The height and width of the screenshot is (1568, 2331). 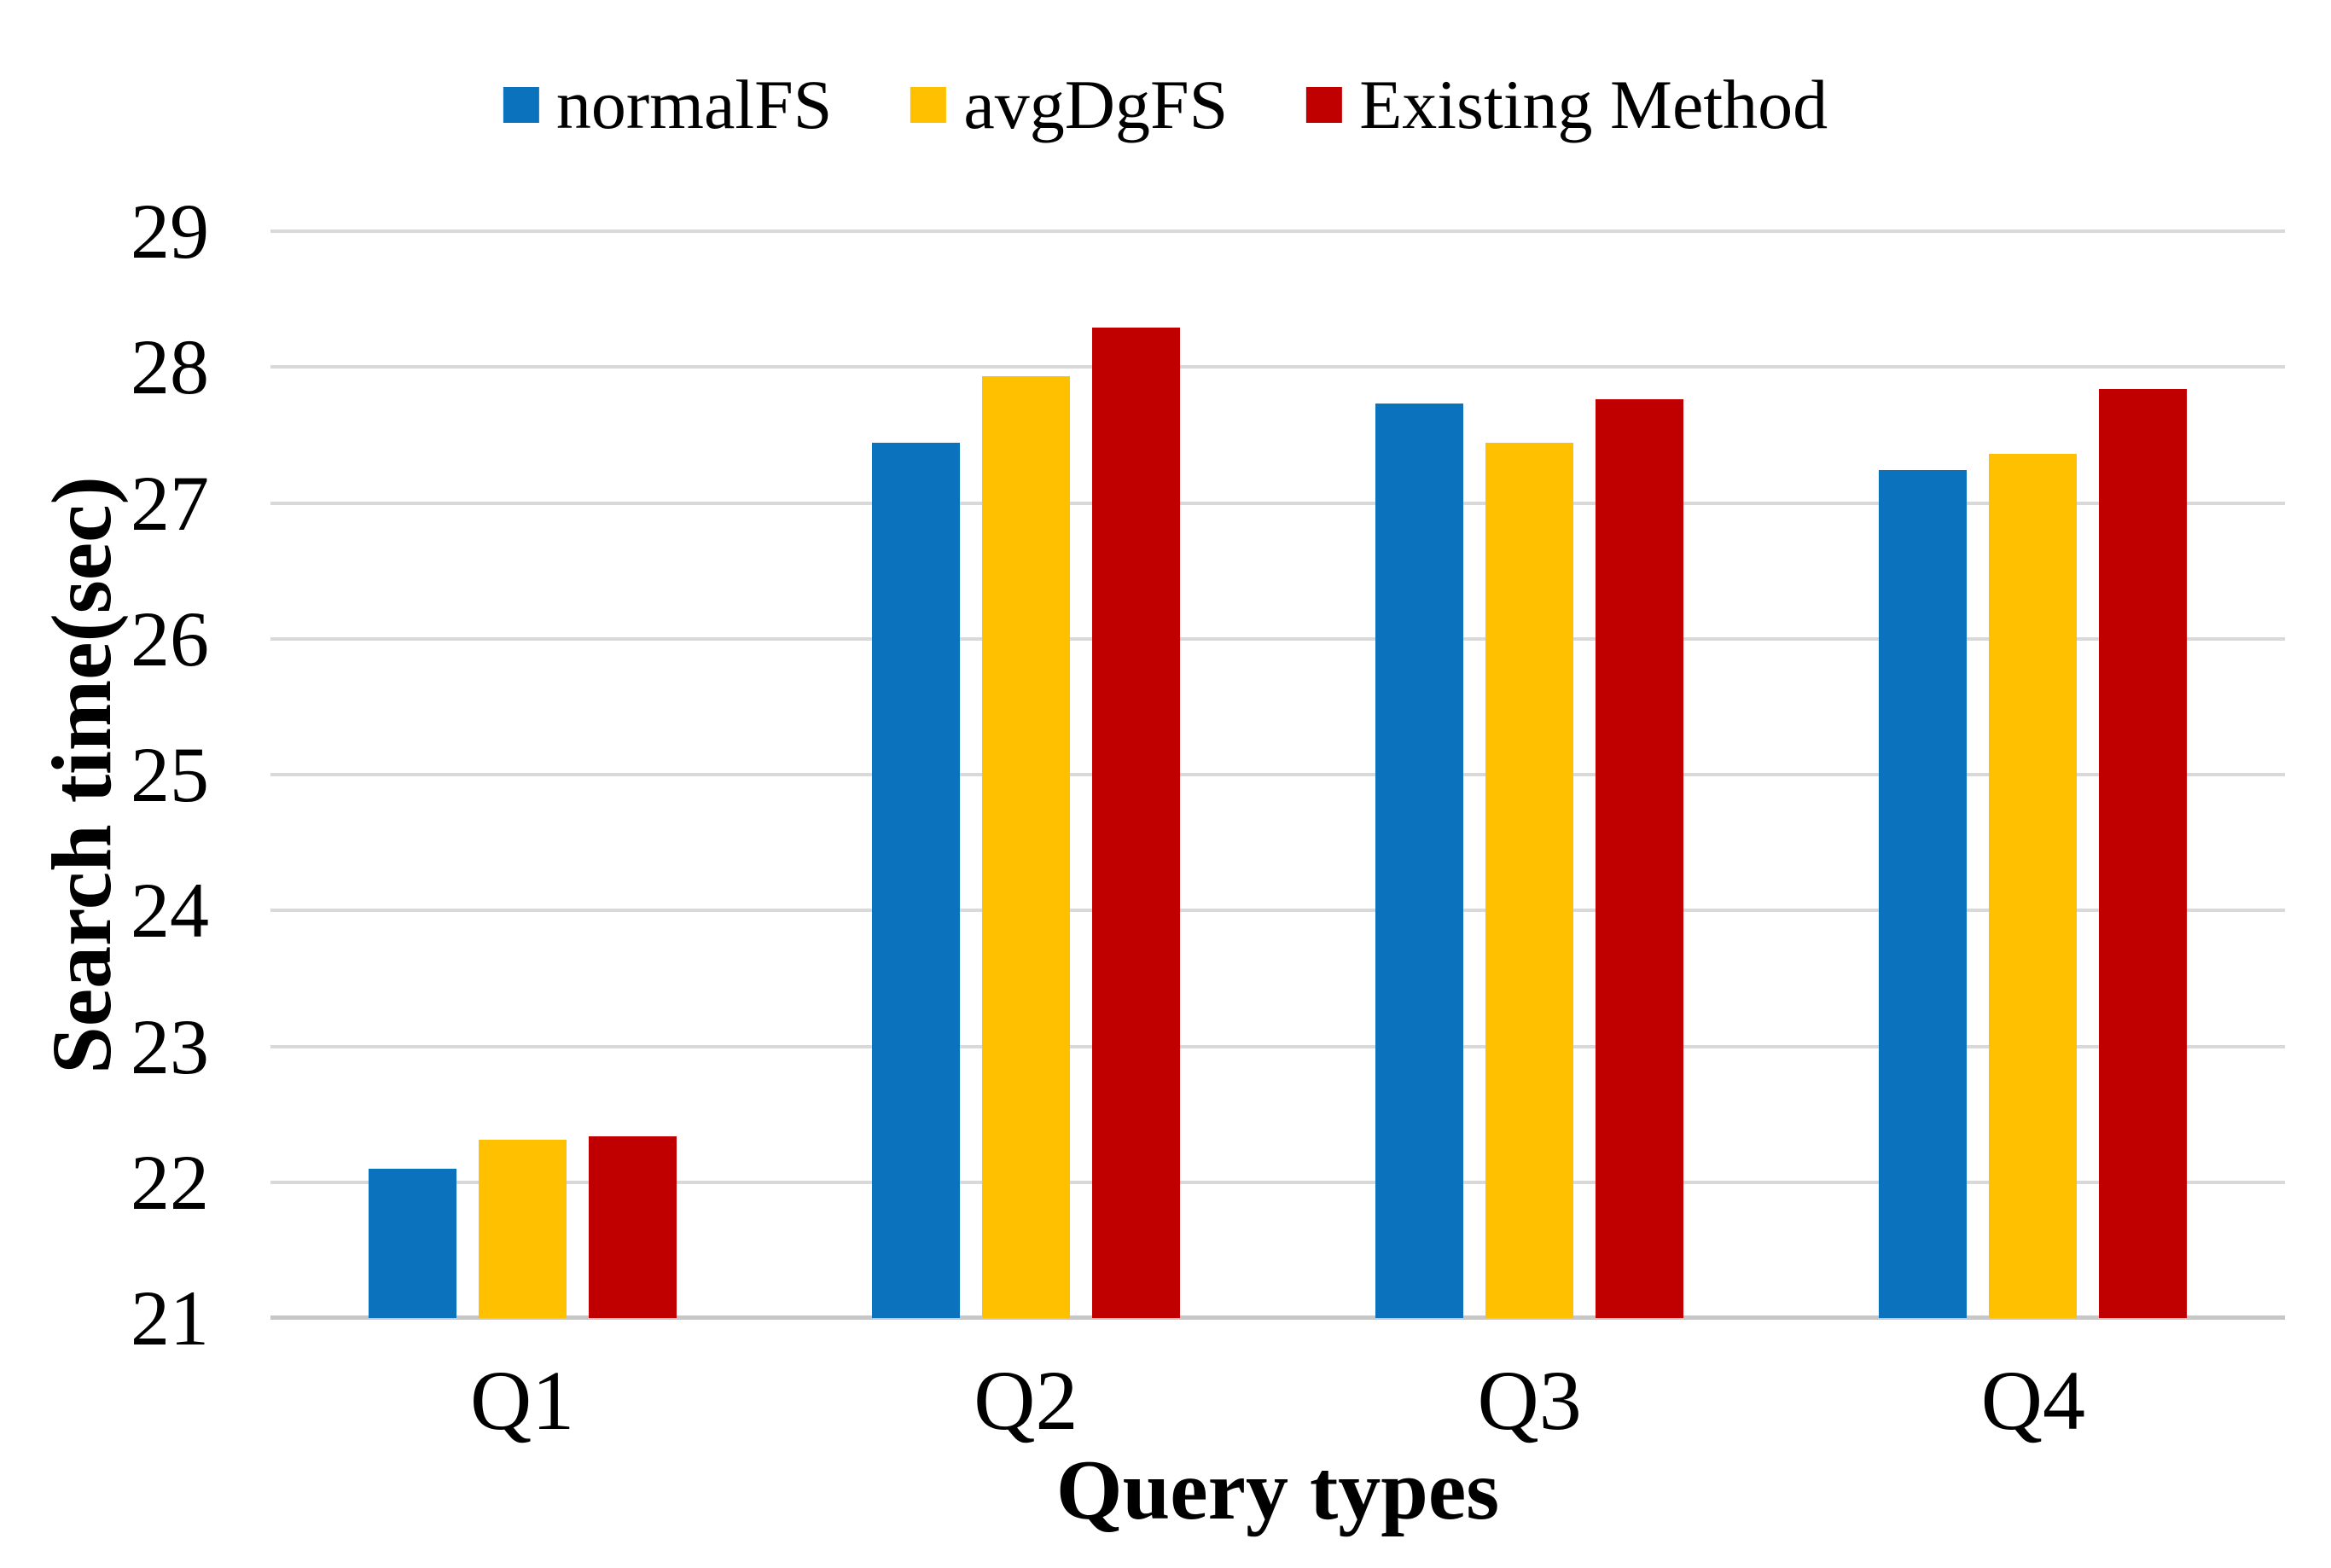 I want to click on x-axis-tick-labels: Q1 Q2 Q3 Q4, so click(x=1277, y=1401).